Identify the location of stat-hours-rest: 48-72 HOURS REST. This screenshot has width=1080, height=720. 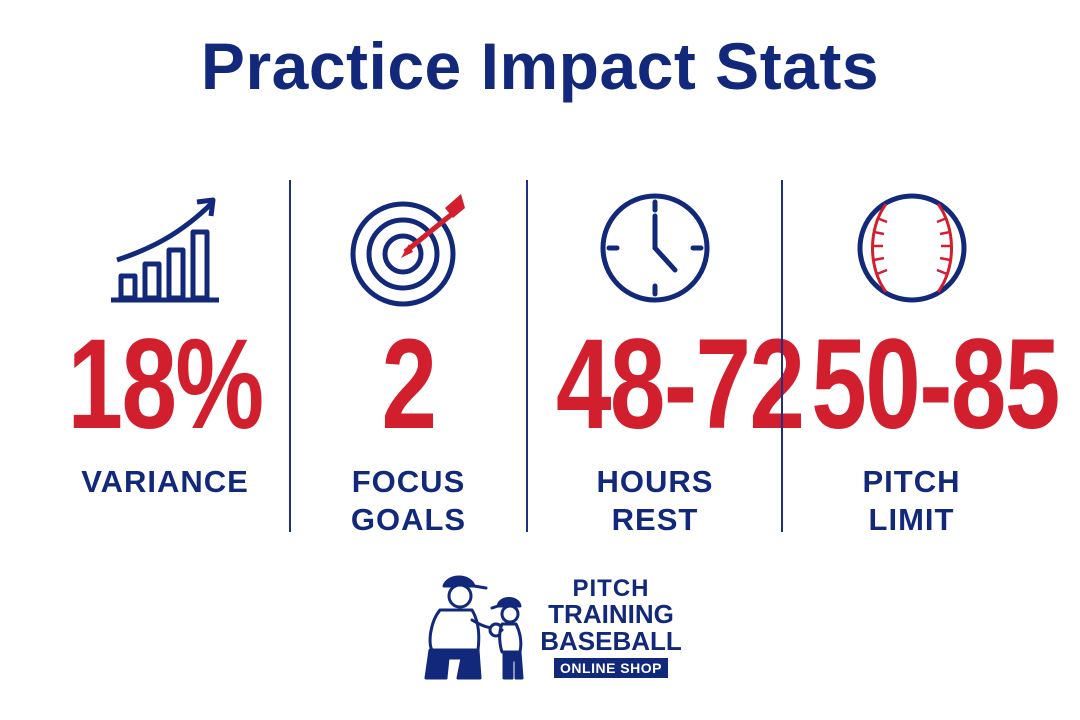
(666, 358).